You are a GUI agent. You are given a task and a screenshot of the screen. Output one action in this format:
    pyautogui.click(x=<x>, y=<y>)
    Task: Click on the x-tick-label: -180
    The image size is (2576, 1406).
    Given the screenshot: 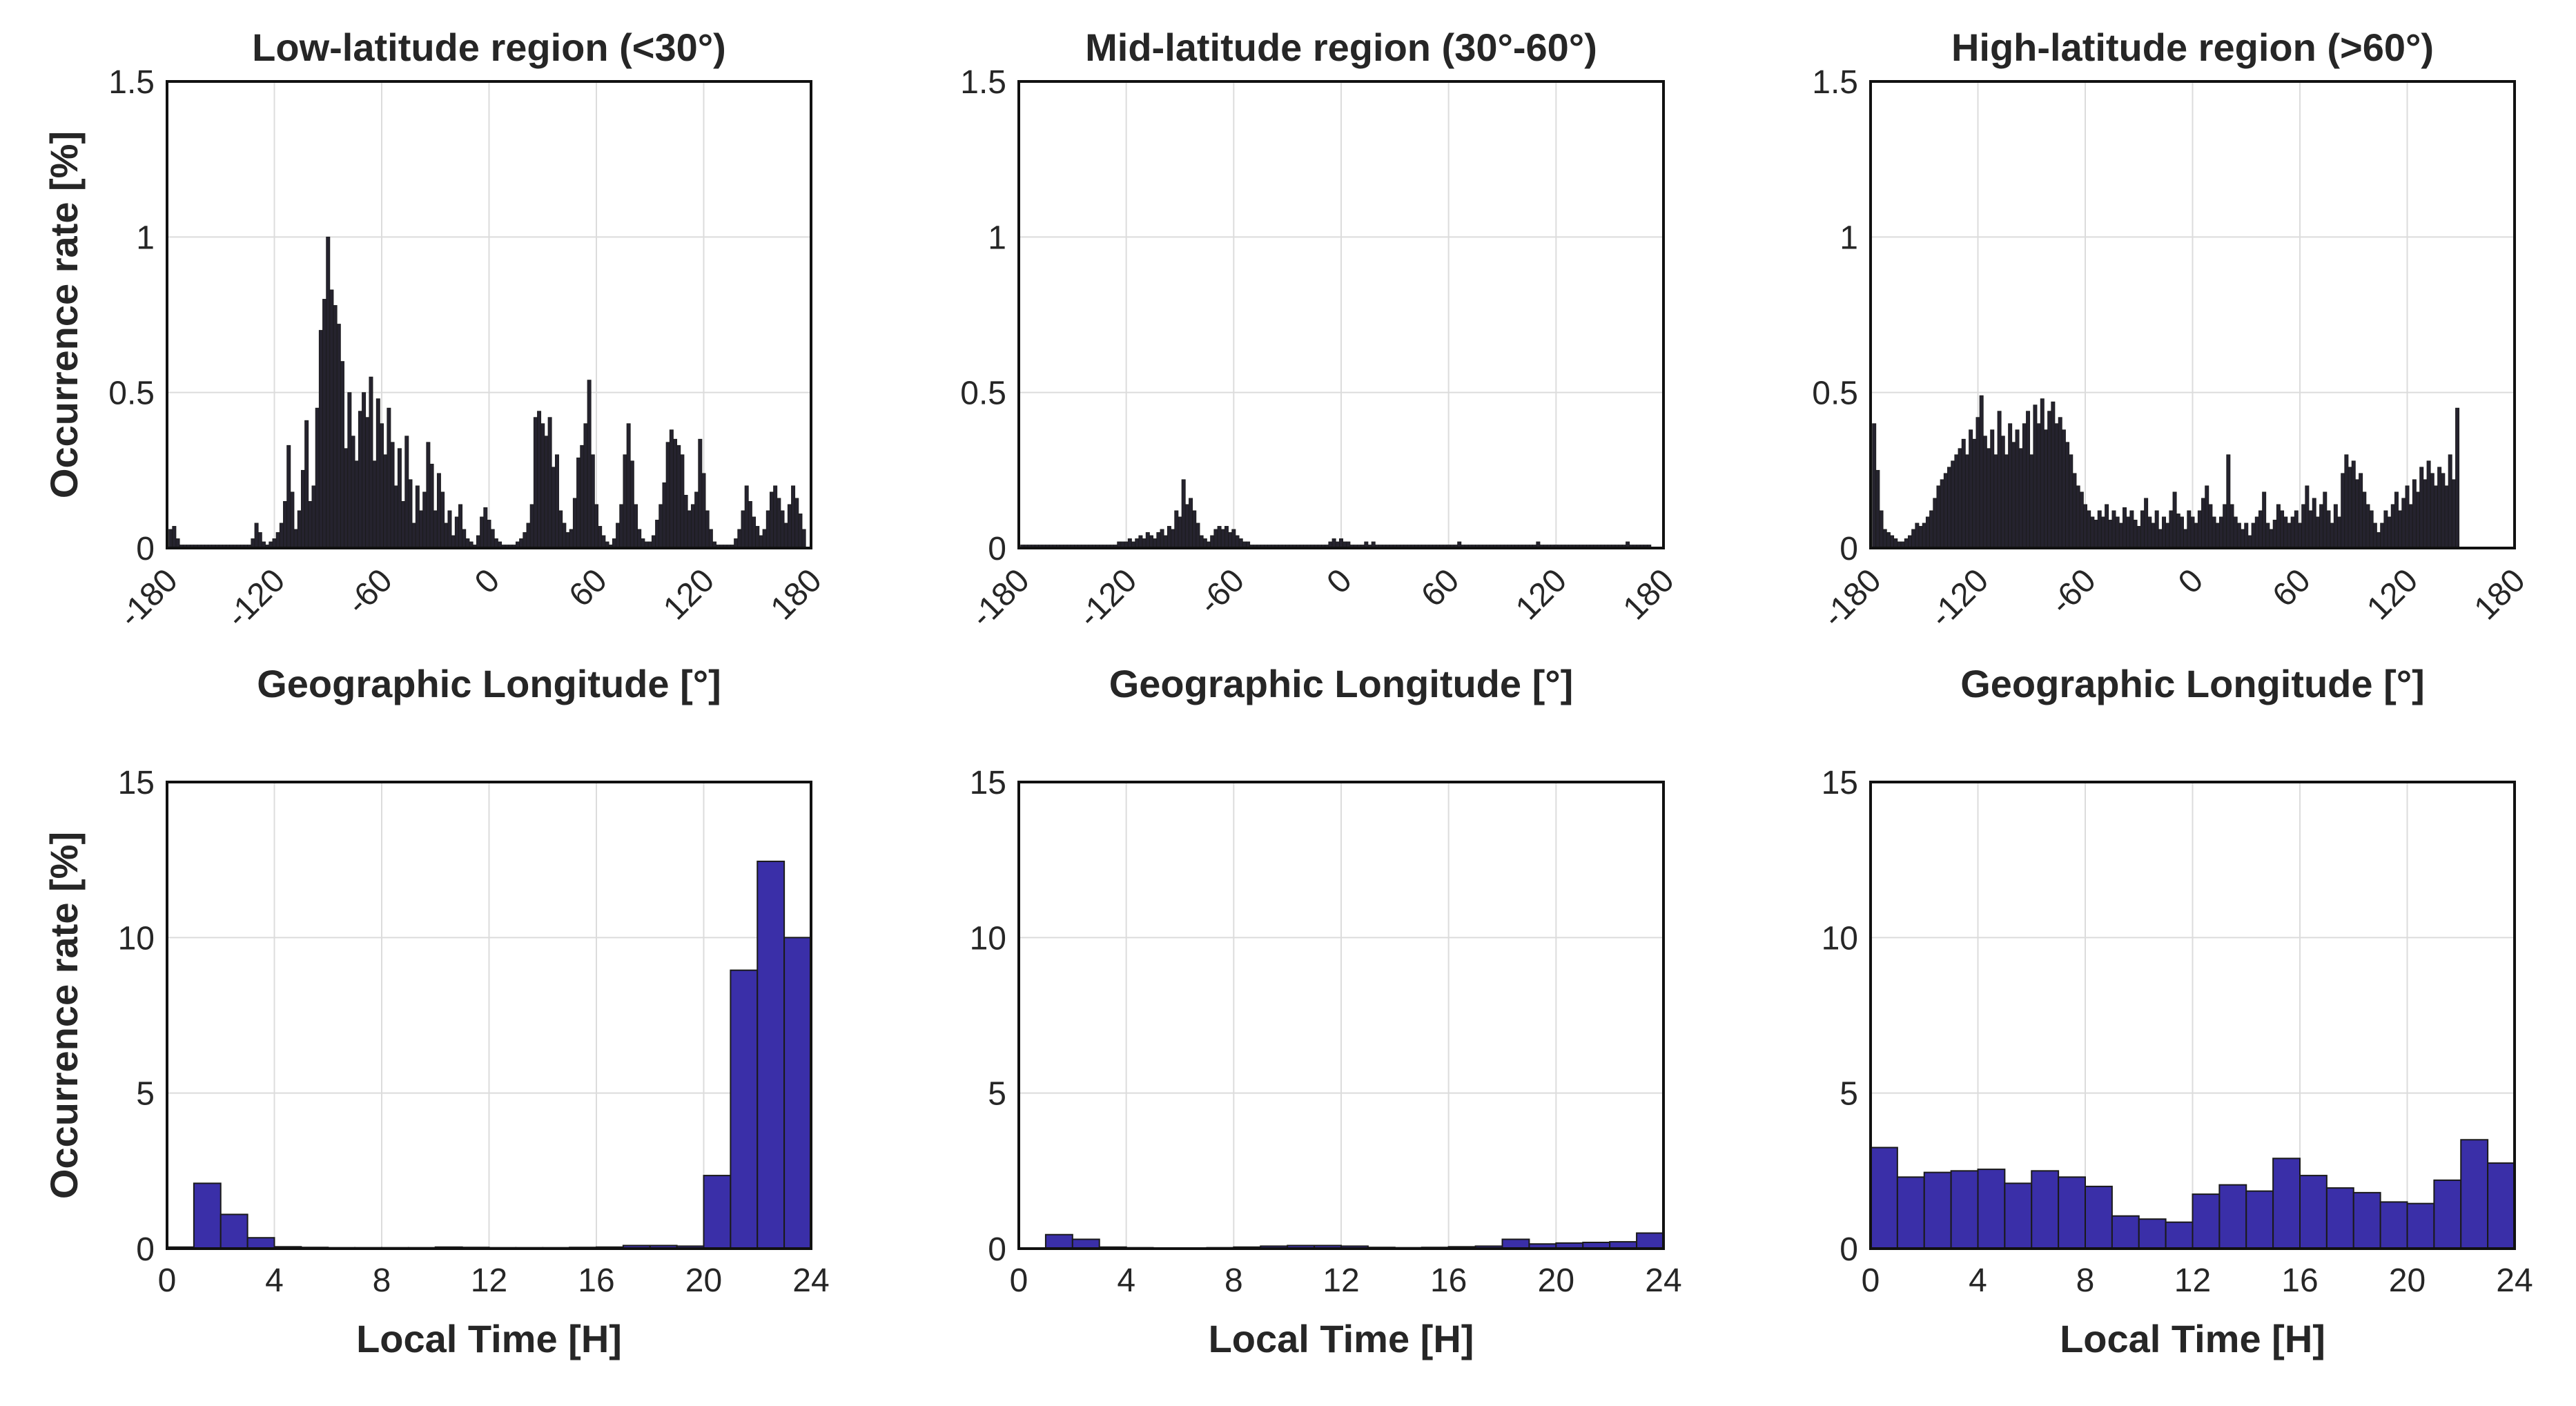 What is the action you would take?
    pyautogui.click(x=1000, y=598)
    